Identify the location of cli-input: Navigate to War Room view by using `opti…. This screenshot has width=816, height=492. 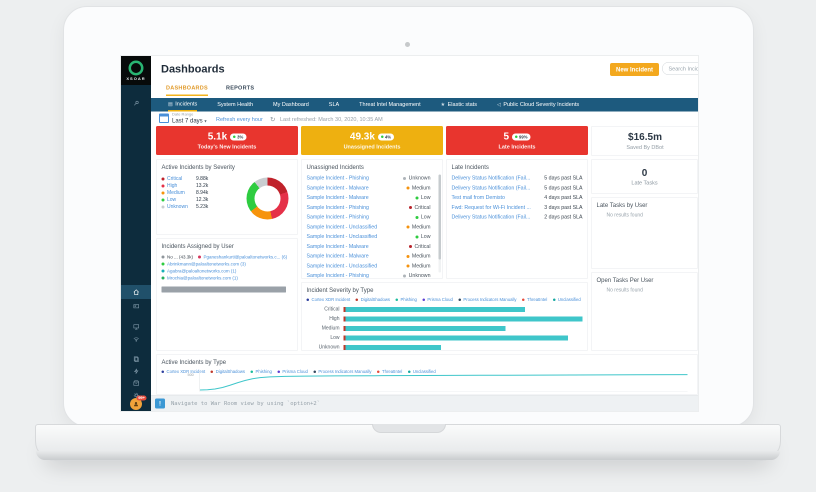
(246, 403).